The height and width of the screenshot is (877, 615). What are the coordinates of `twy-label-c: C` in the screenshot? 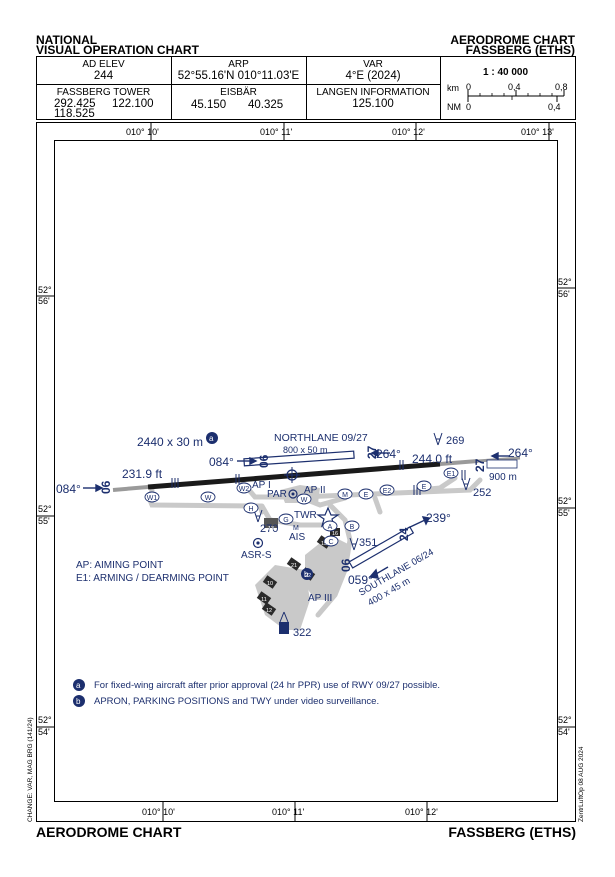 It's located at (330, 542).